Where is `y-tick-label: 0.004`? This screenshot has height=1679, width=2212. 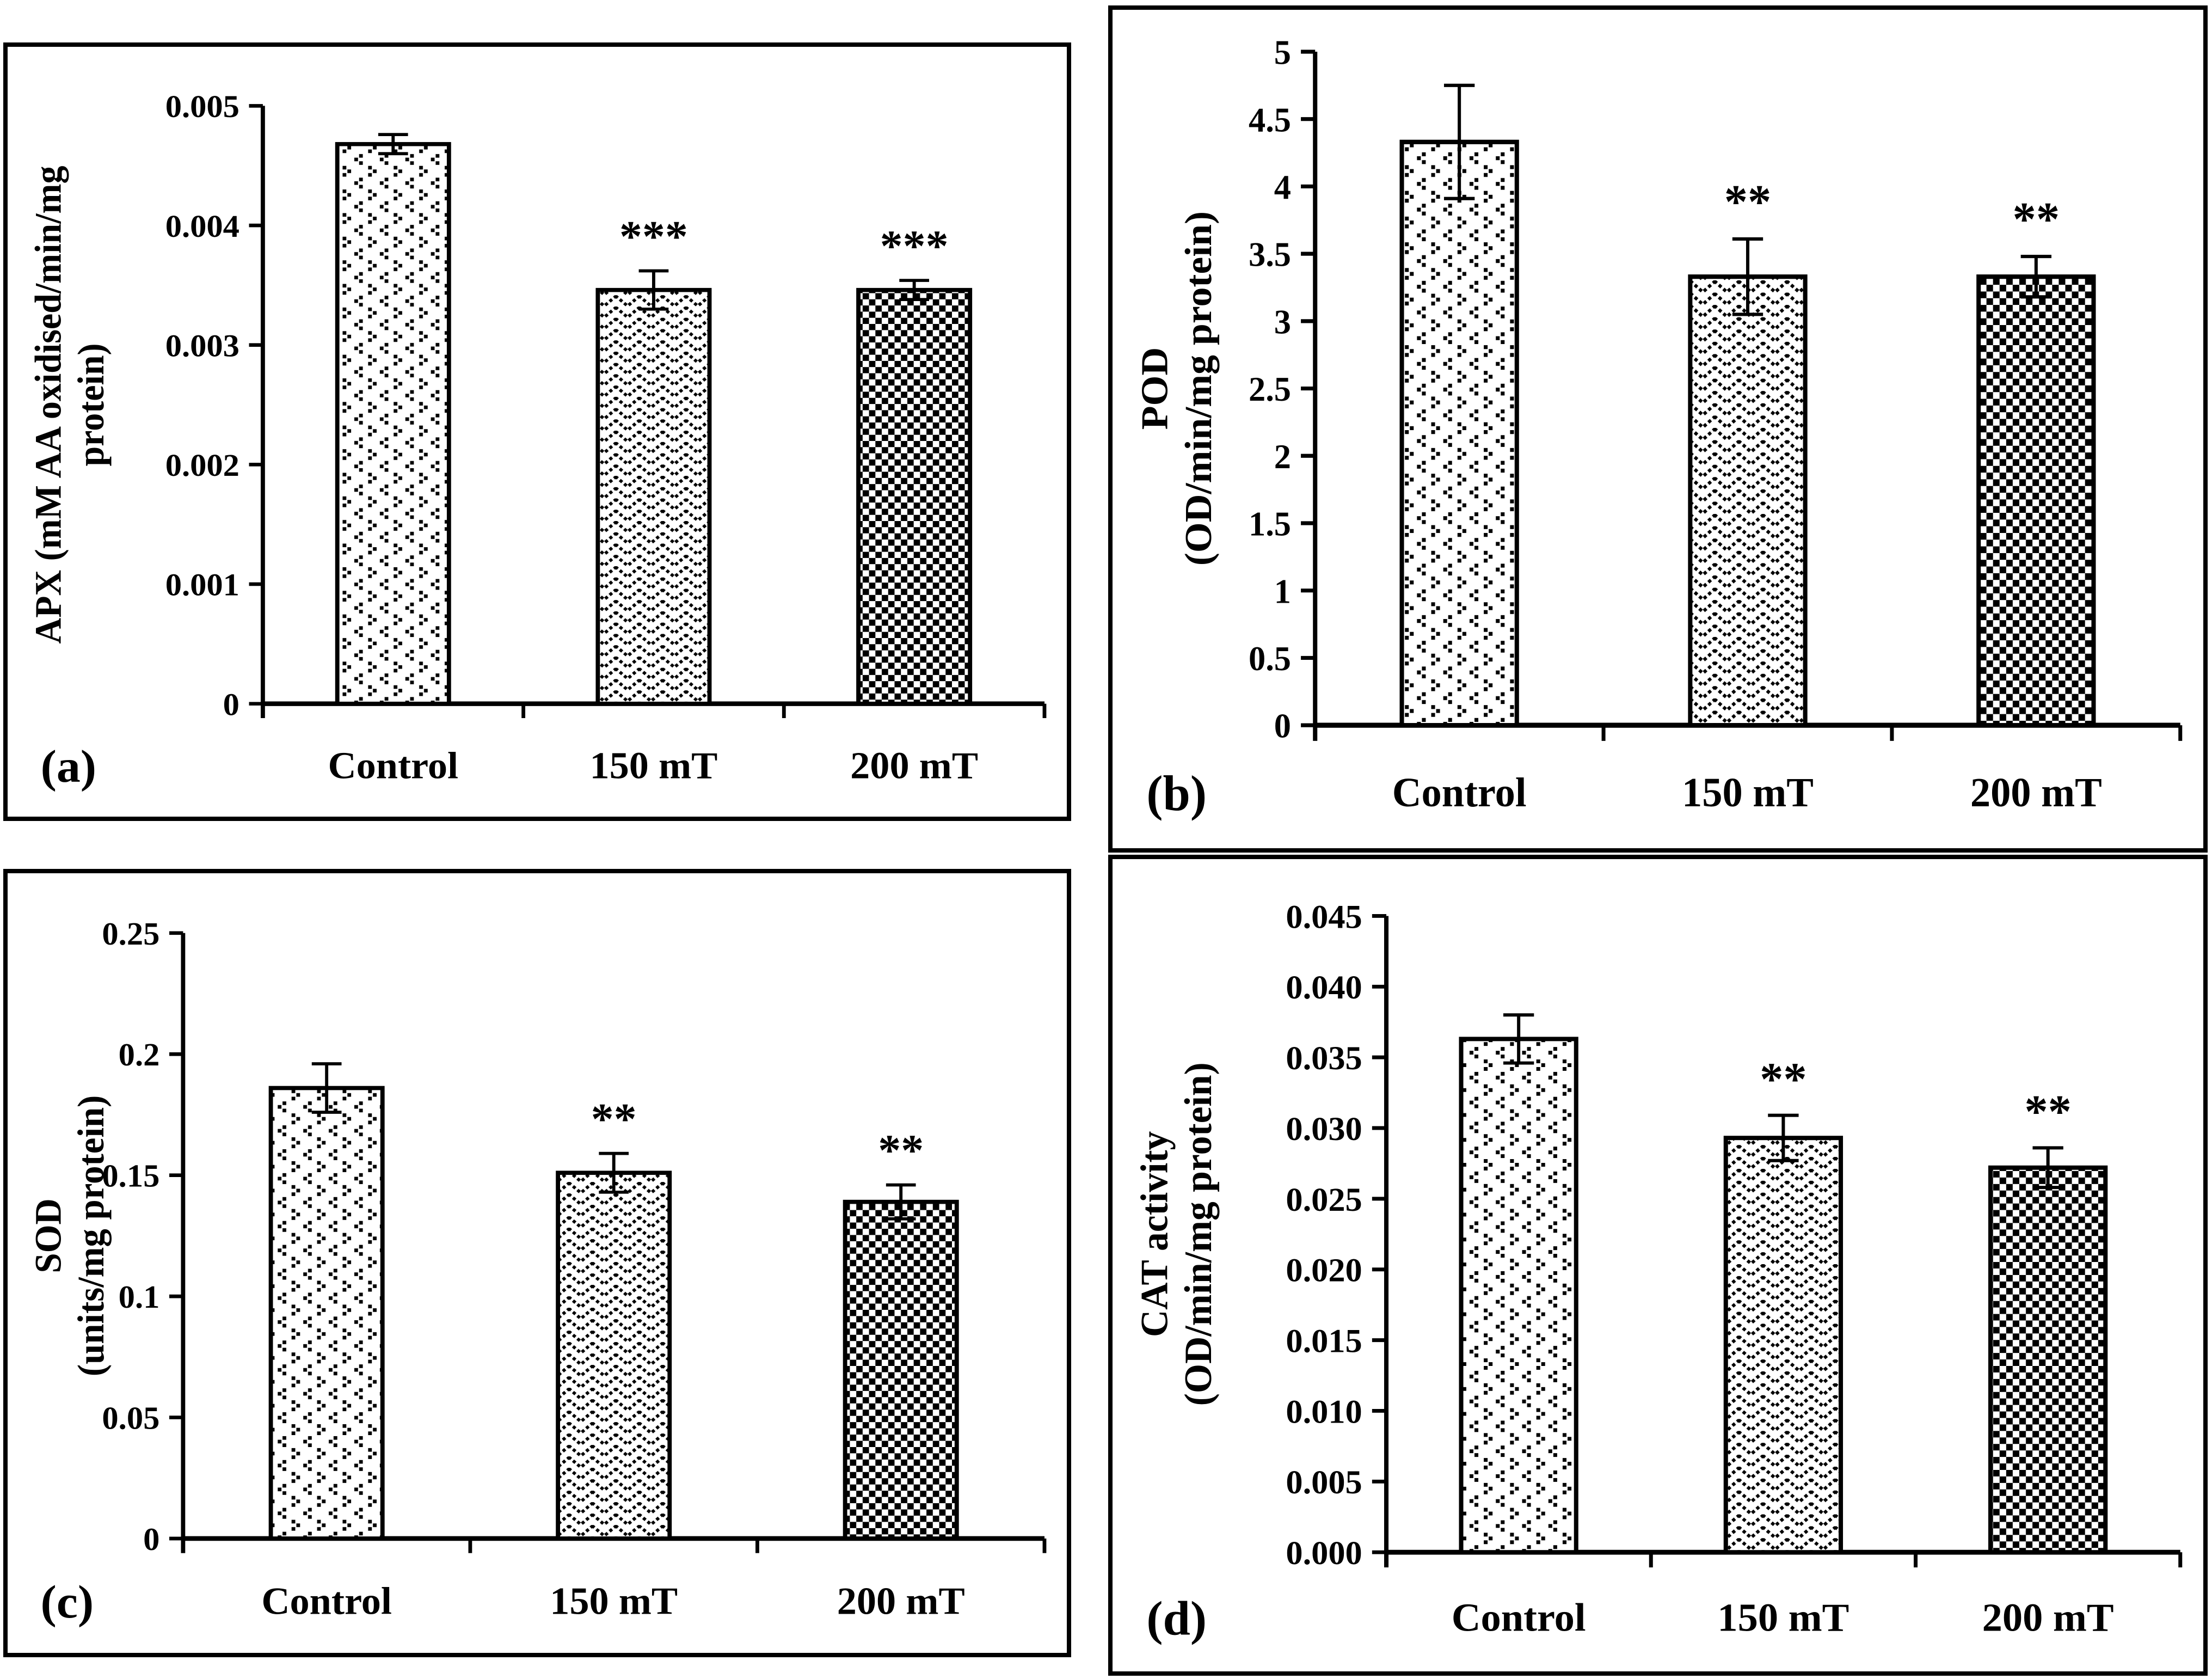 y-tick-label: 0.004 is located at coordinates (202, 226).